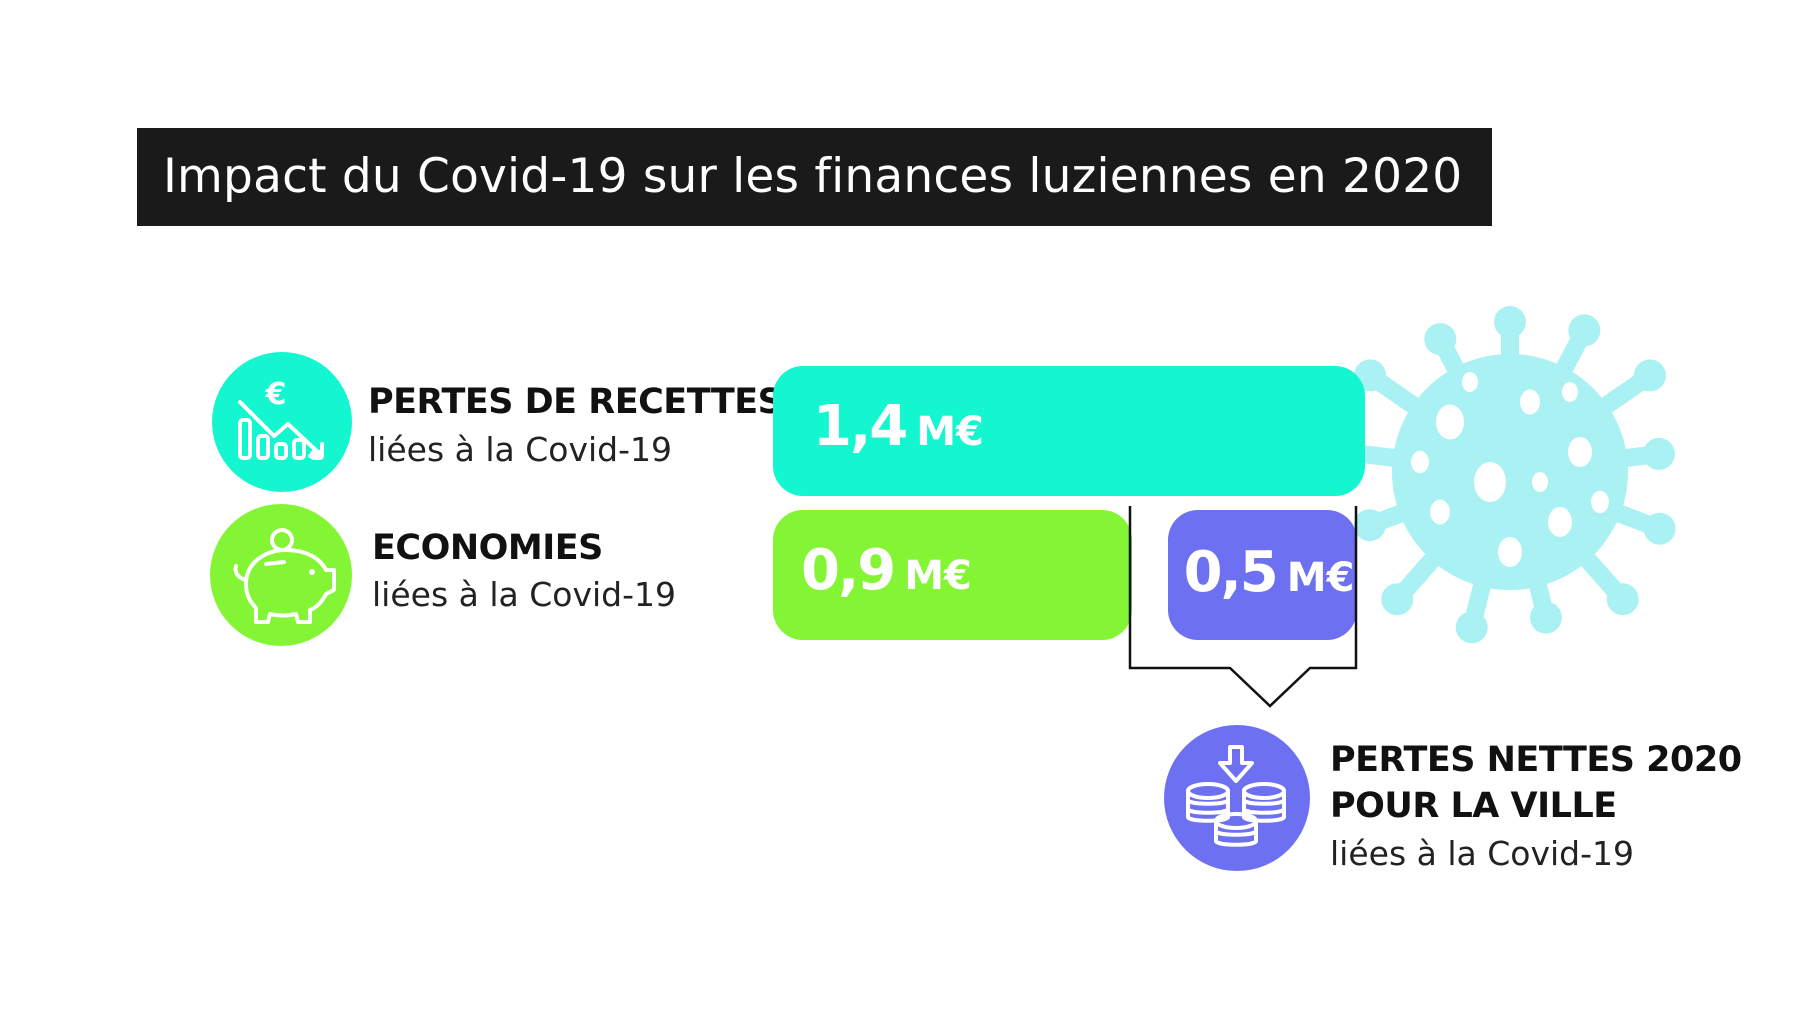 The height and width of the screenshot is (1017, 1820). I want to click on economies-circle, so click(281, 575).